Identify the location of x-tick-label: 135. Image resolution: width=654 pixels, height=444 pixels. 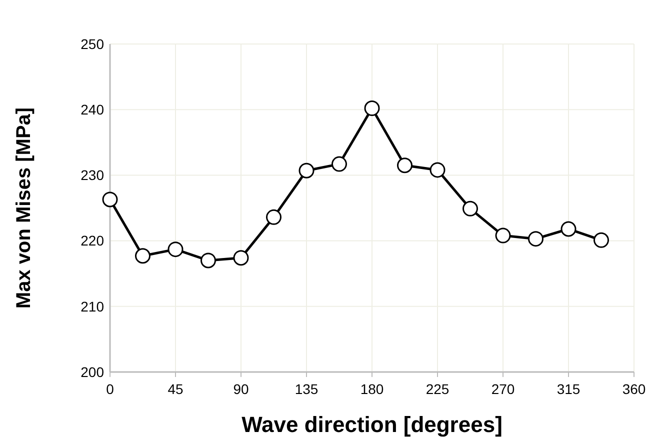
(306, 389).